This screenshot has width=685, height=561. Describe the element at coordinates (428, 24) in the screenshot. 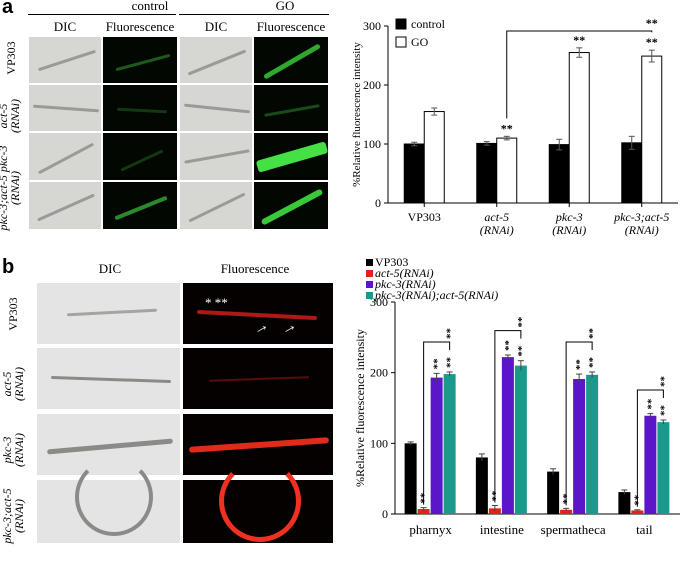

I see `legend-label: control` at that location.